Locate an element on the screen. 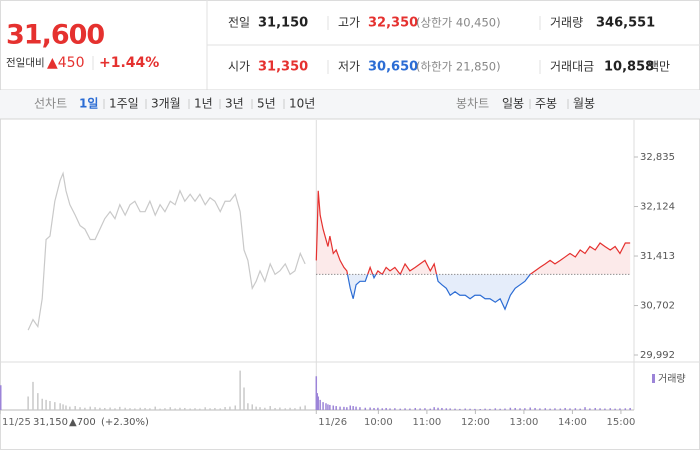 The width and height of the screenshot is (700, 450). stat-label: 전일 is located at coordinates (239, 23).